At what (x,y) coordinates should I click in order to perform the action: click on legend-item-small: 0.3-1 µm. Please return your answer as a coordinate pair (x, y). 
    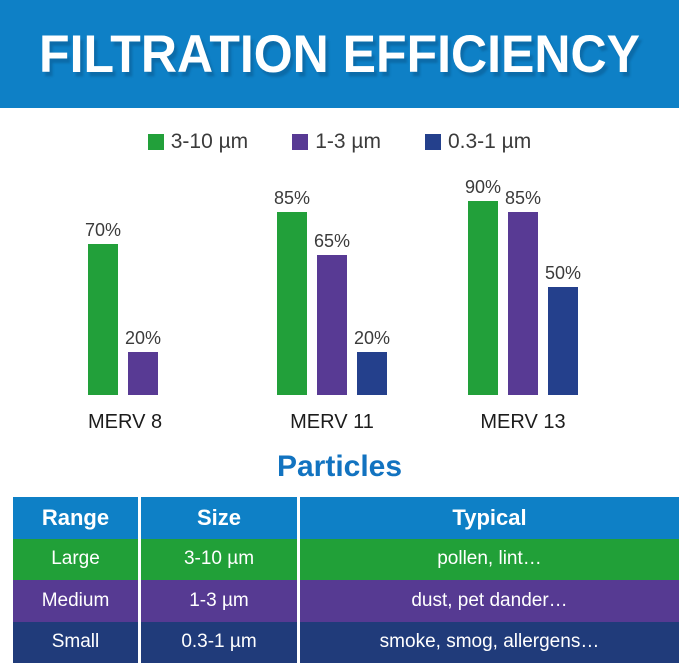
    Looking at the image, I should click on (478, 142).